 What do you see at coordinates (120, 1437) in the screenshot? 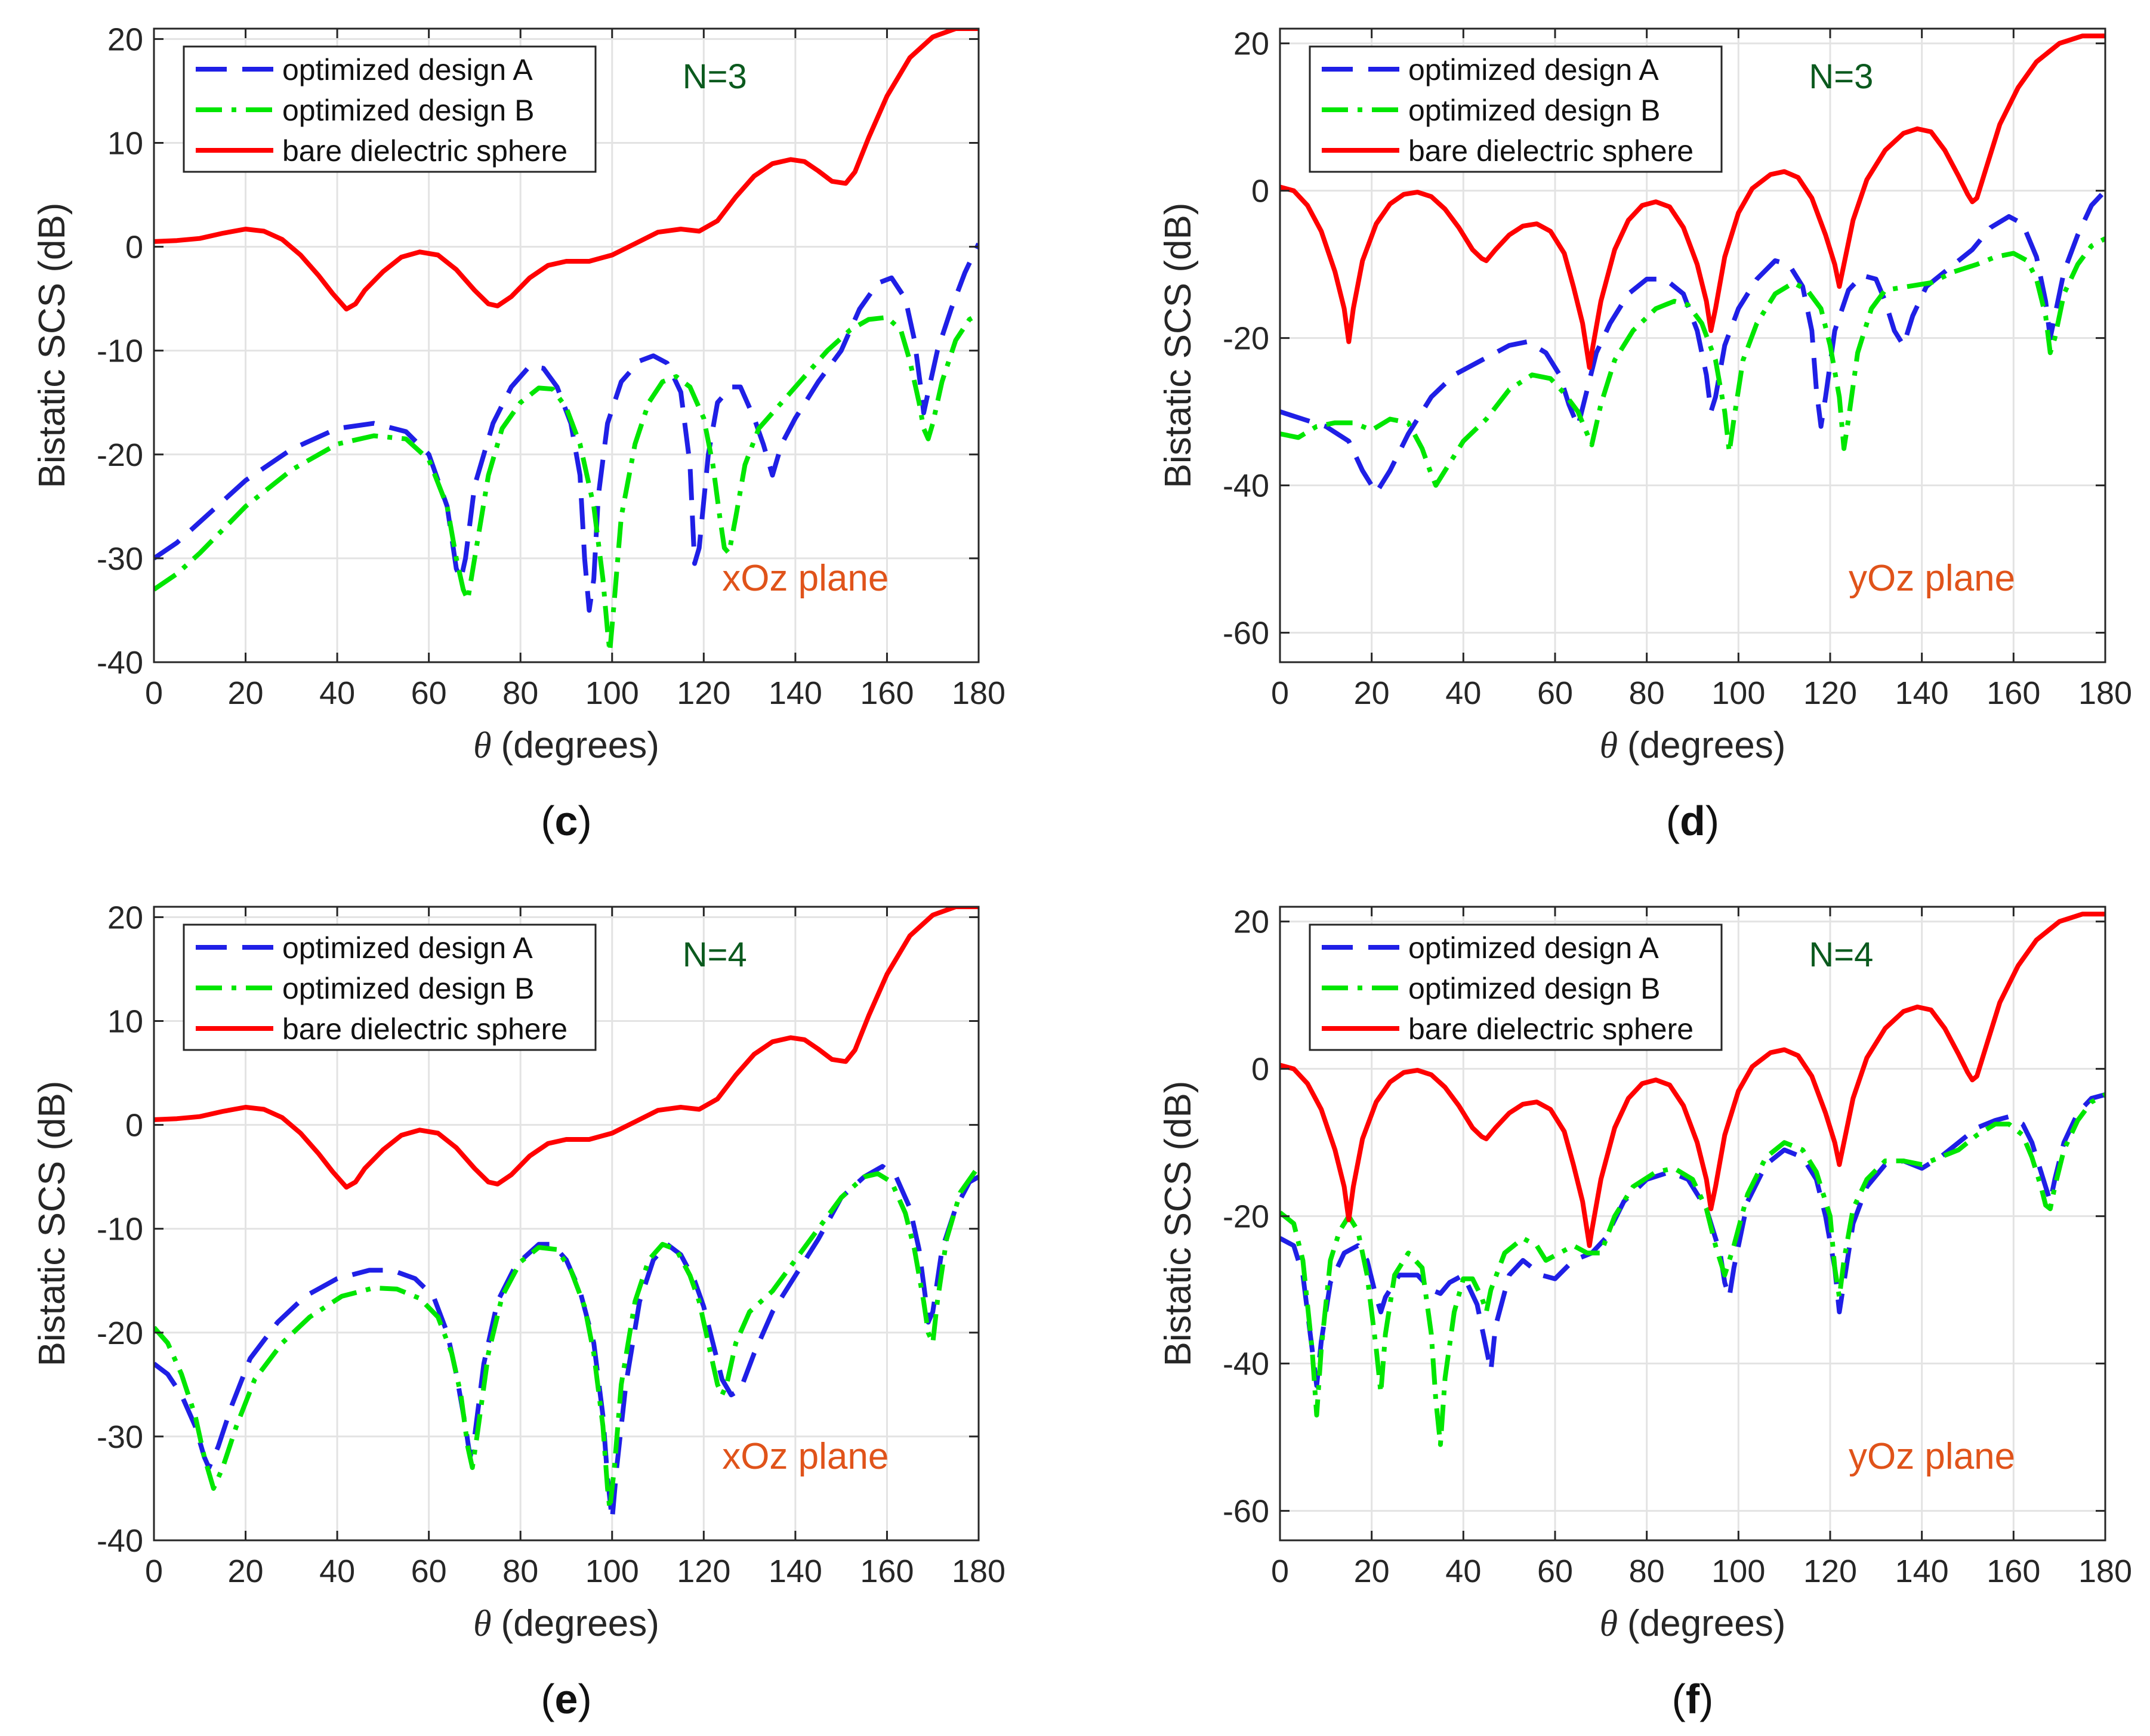
I see `y-tick-label: -30` at bounding box center [120, 1437].